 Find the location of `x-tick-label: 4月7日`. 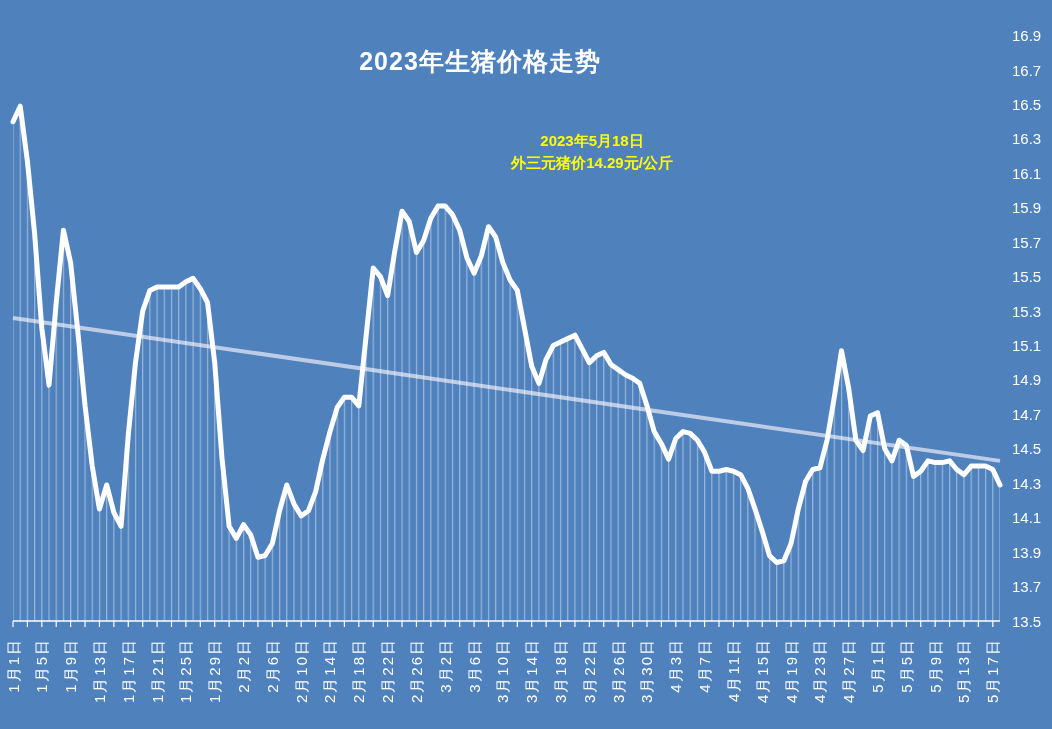

x-tick-label: 4月7日 is located at coordinates (705, 665).